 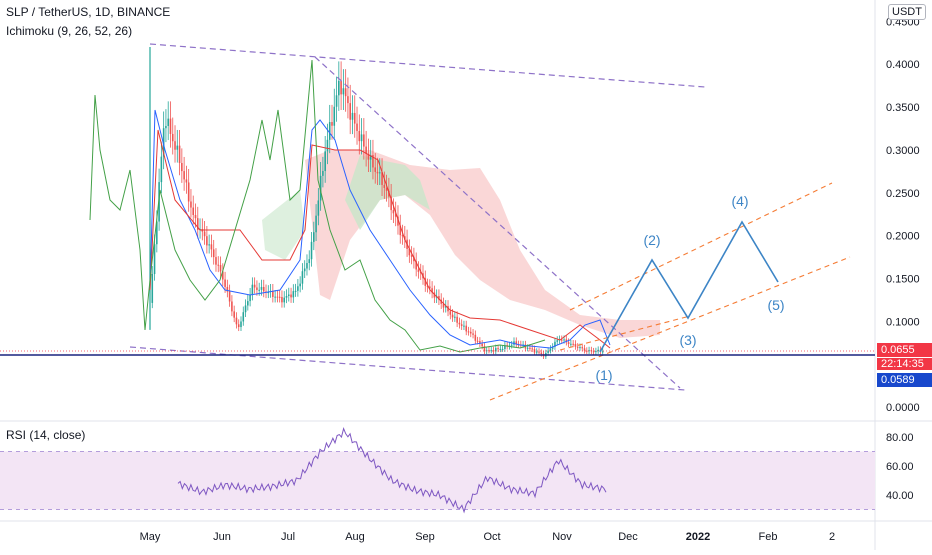 What do you see at coordinates (628, 537) in the screenshot?
I see `time-axis-label: Dec` at bounding box center [628, 537].